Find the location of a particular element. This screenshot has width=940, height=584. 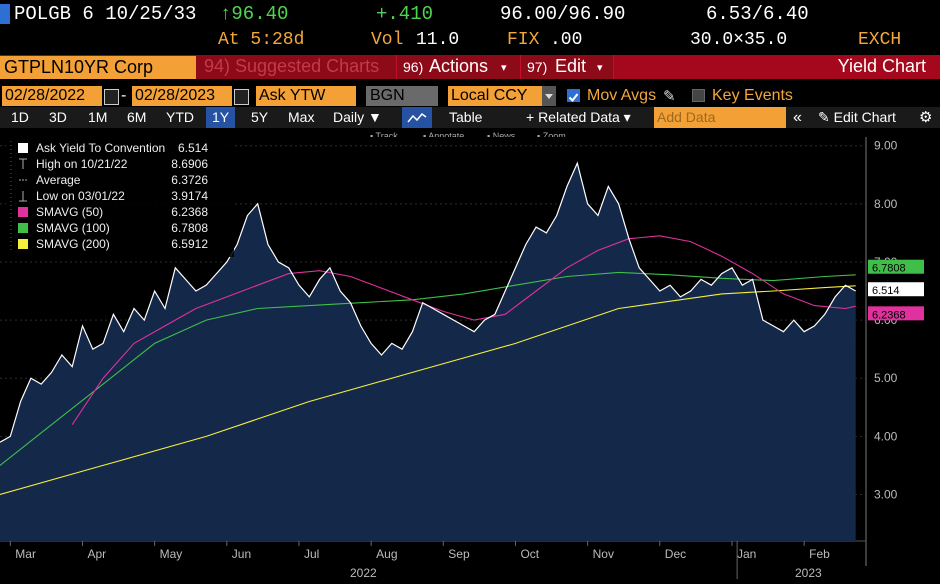

x-tick-label: Apr is located at coordinates (96, 554).